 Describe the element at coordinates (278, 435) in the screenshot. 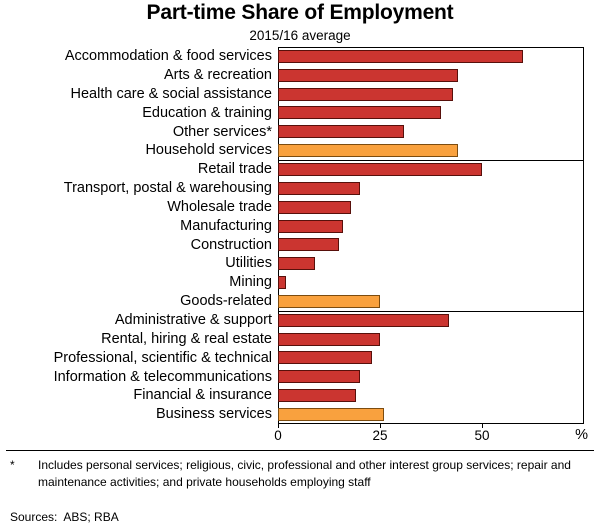

I see `x-tick-label: 0` at that location.